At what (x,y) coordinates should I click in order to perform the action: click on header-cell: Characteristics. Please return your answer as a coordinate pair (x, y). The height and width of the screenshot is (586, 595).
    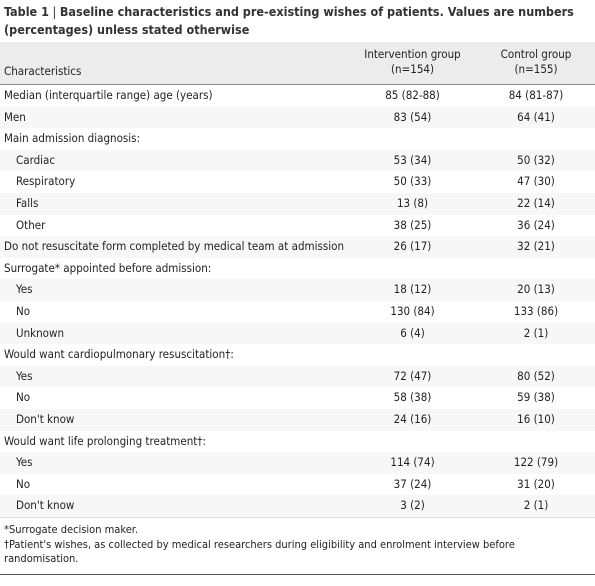
    Looking at the image, I should click on (43, 71).